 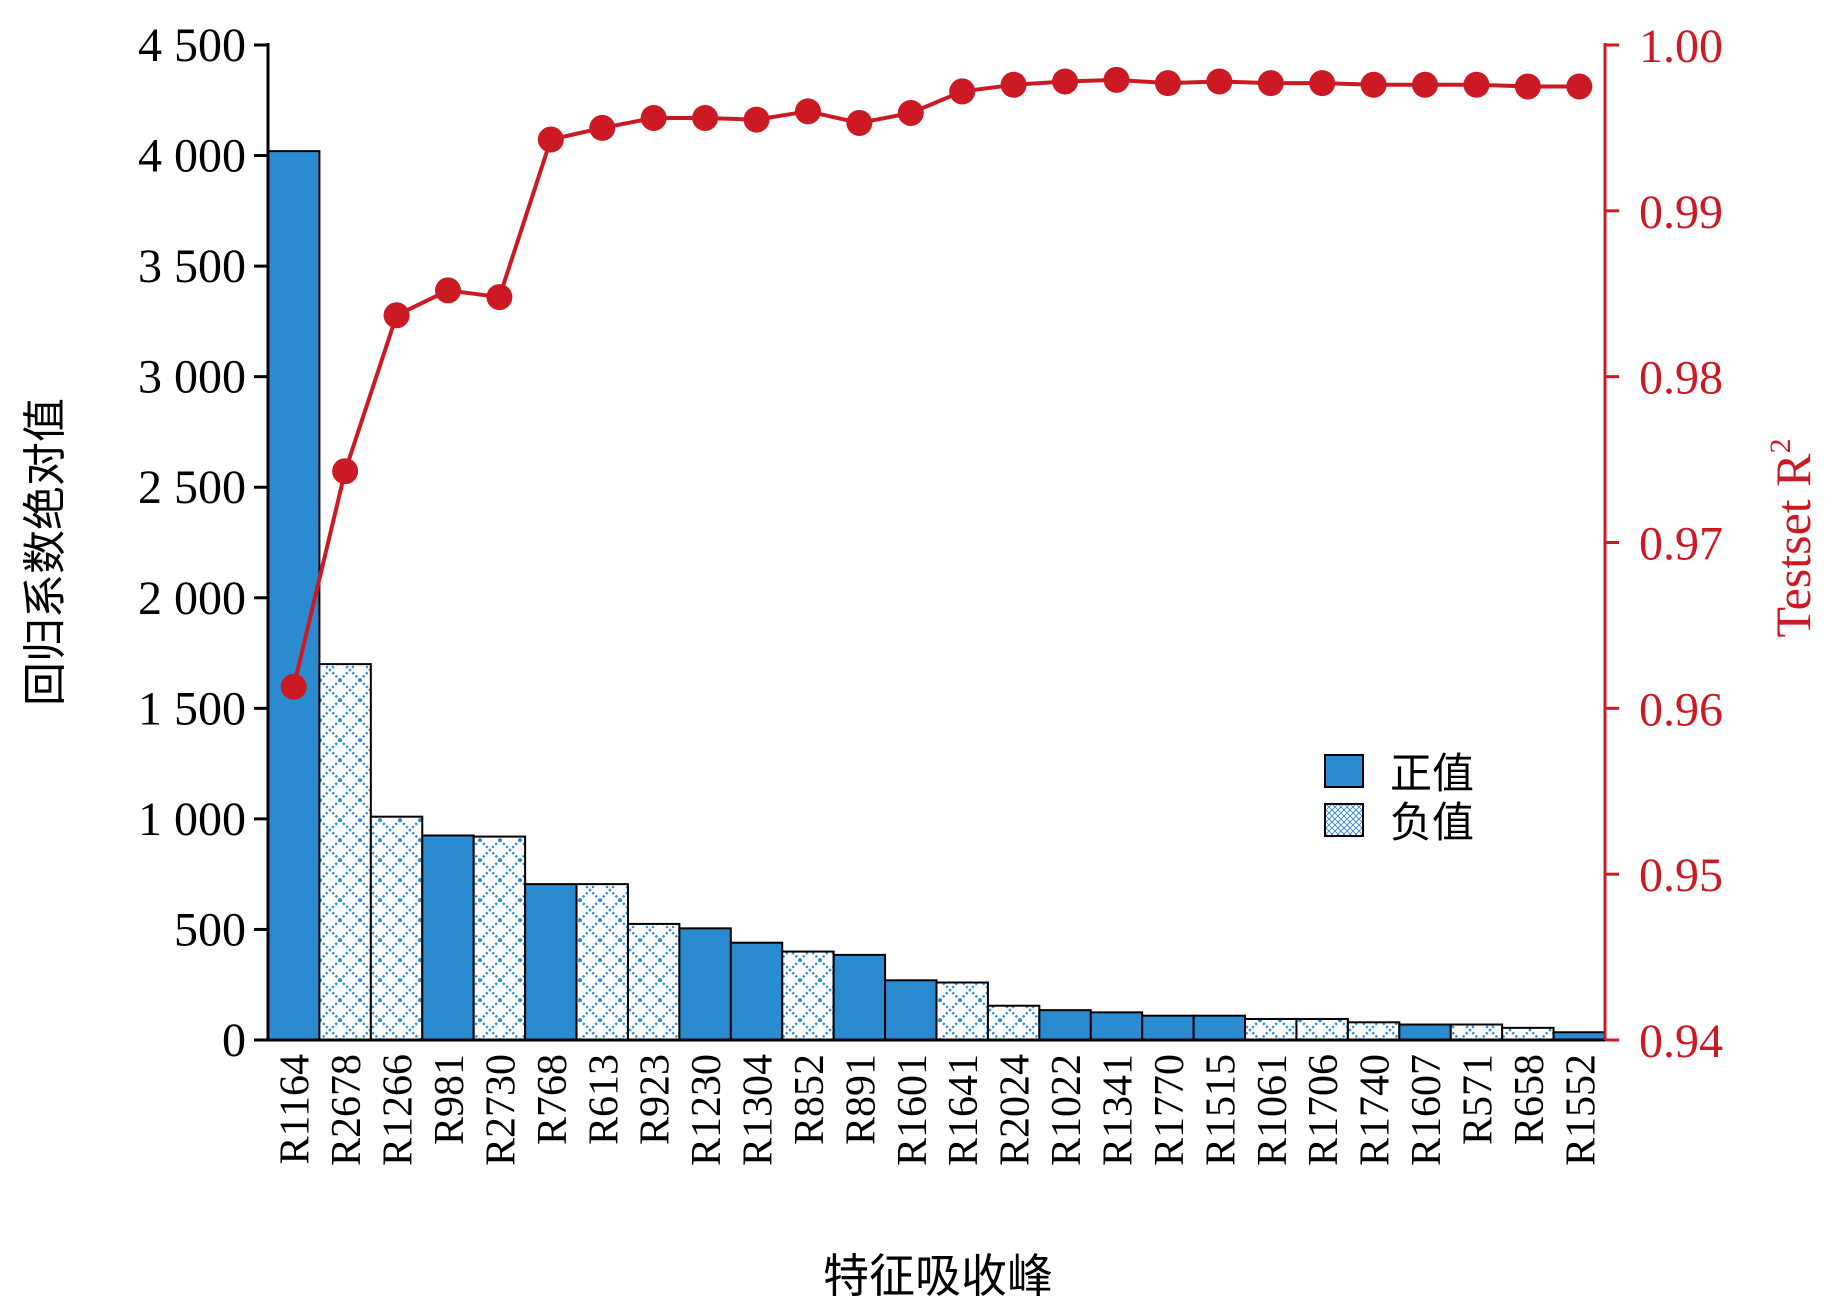 I want to click on r2-point-R2678, so click(x=345, y=471).